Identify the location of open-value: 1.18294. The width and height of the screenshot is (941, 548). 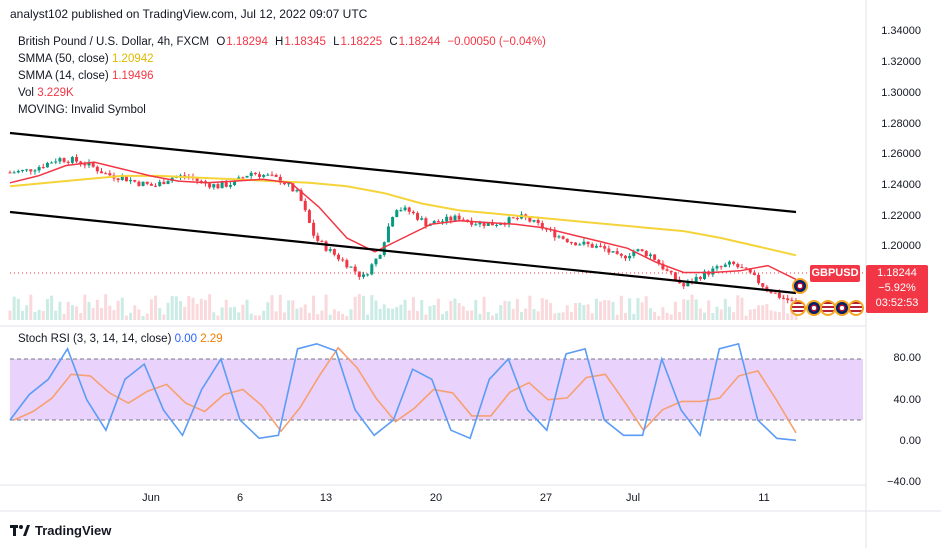
(247, 42).